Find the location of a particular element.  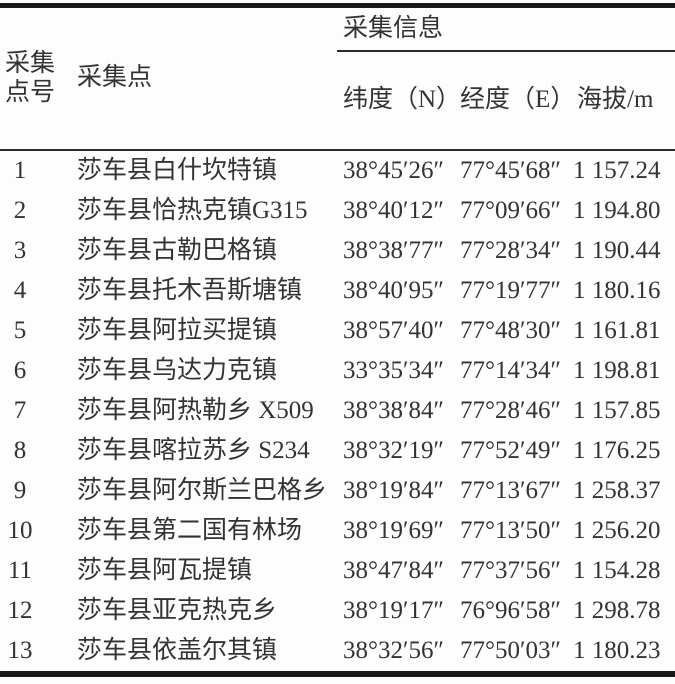

cell-point-number: 7 is located at coordinates (20, 410).